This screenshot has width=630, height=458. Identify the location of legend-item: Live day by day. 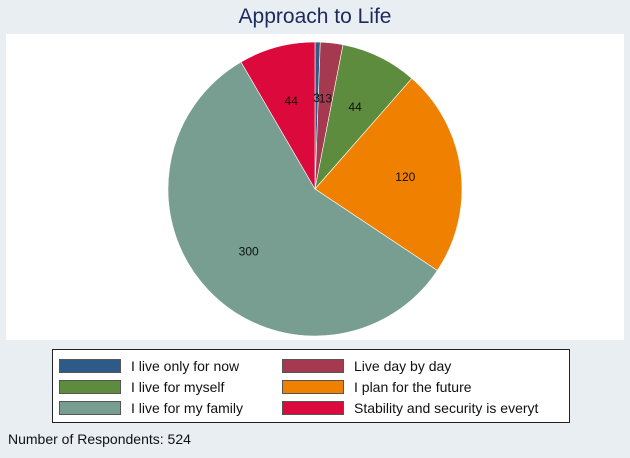
(366, 366).